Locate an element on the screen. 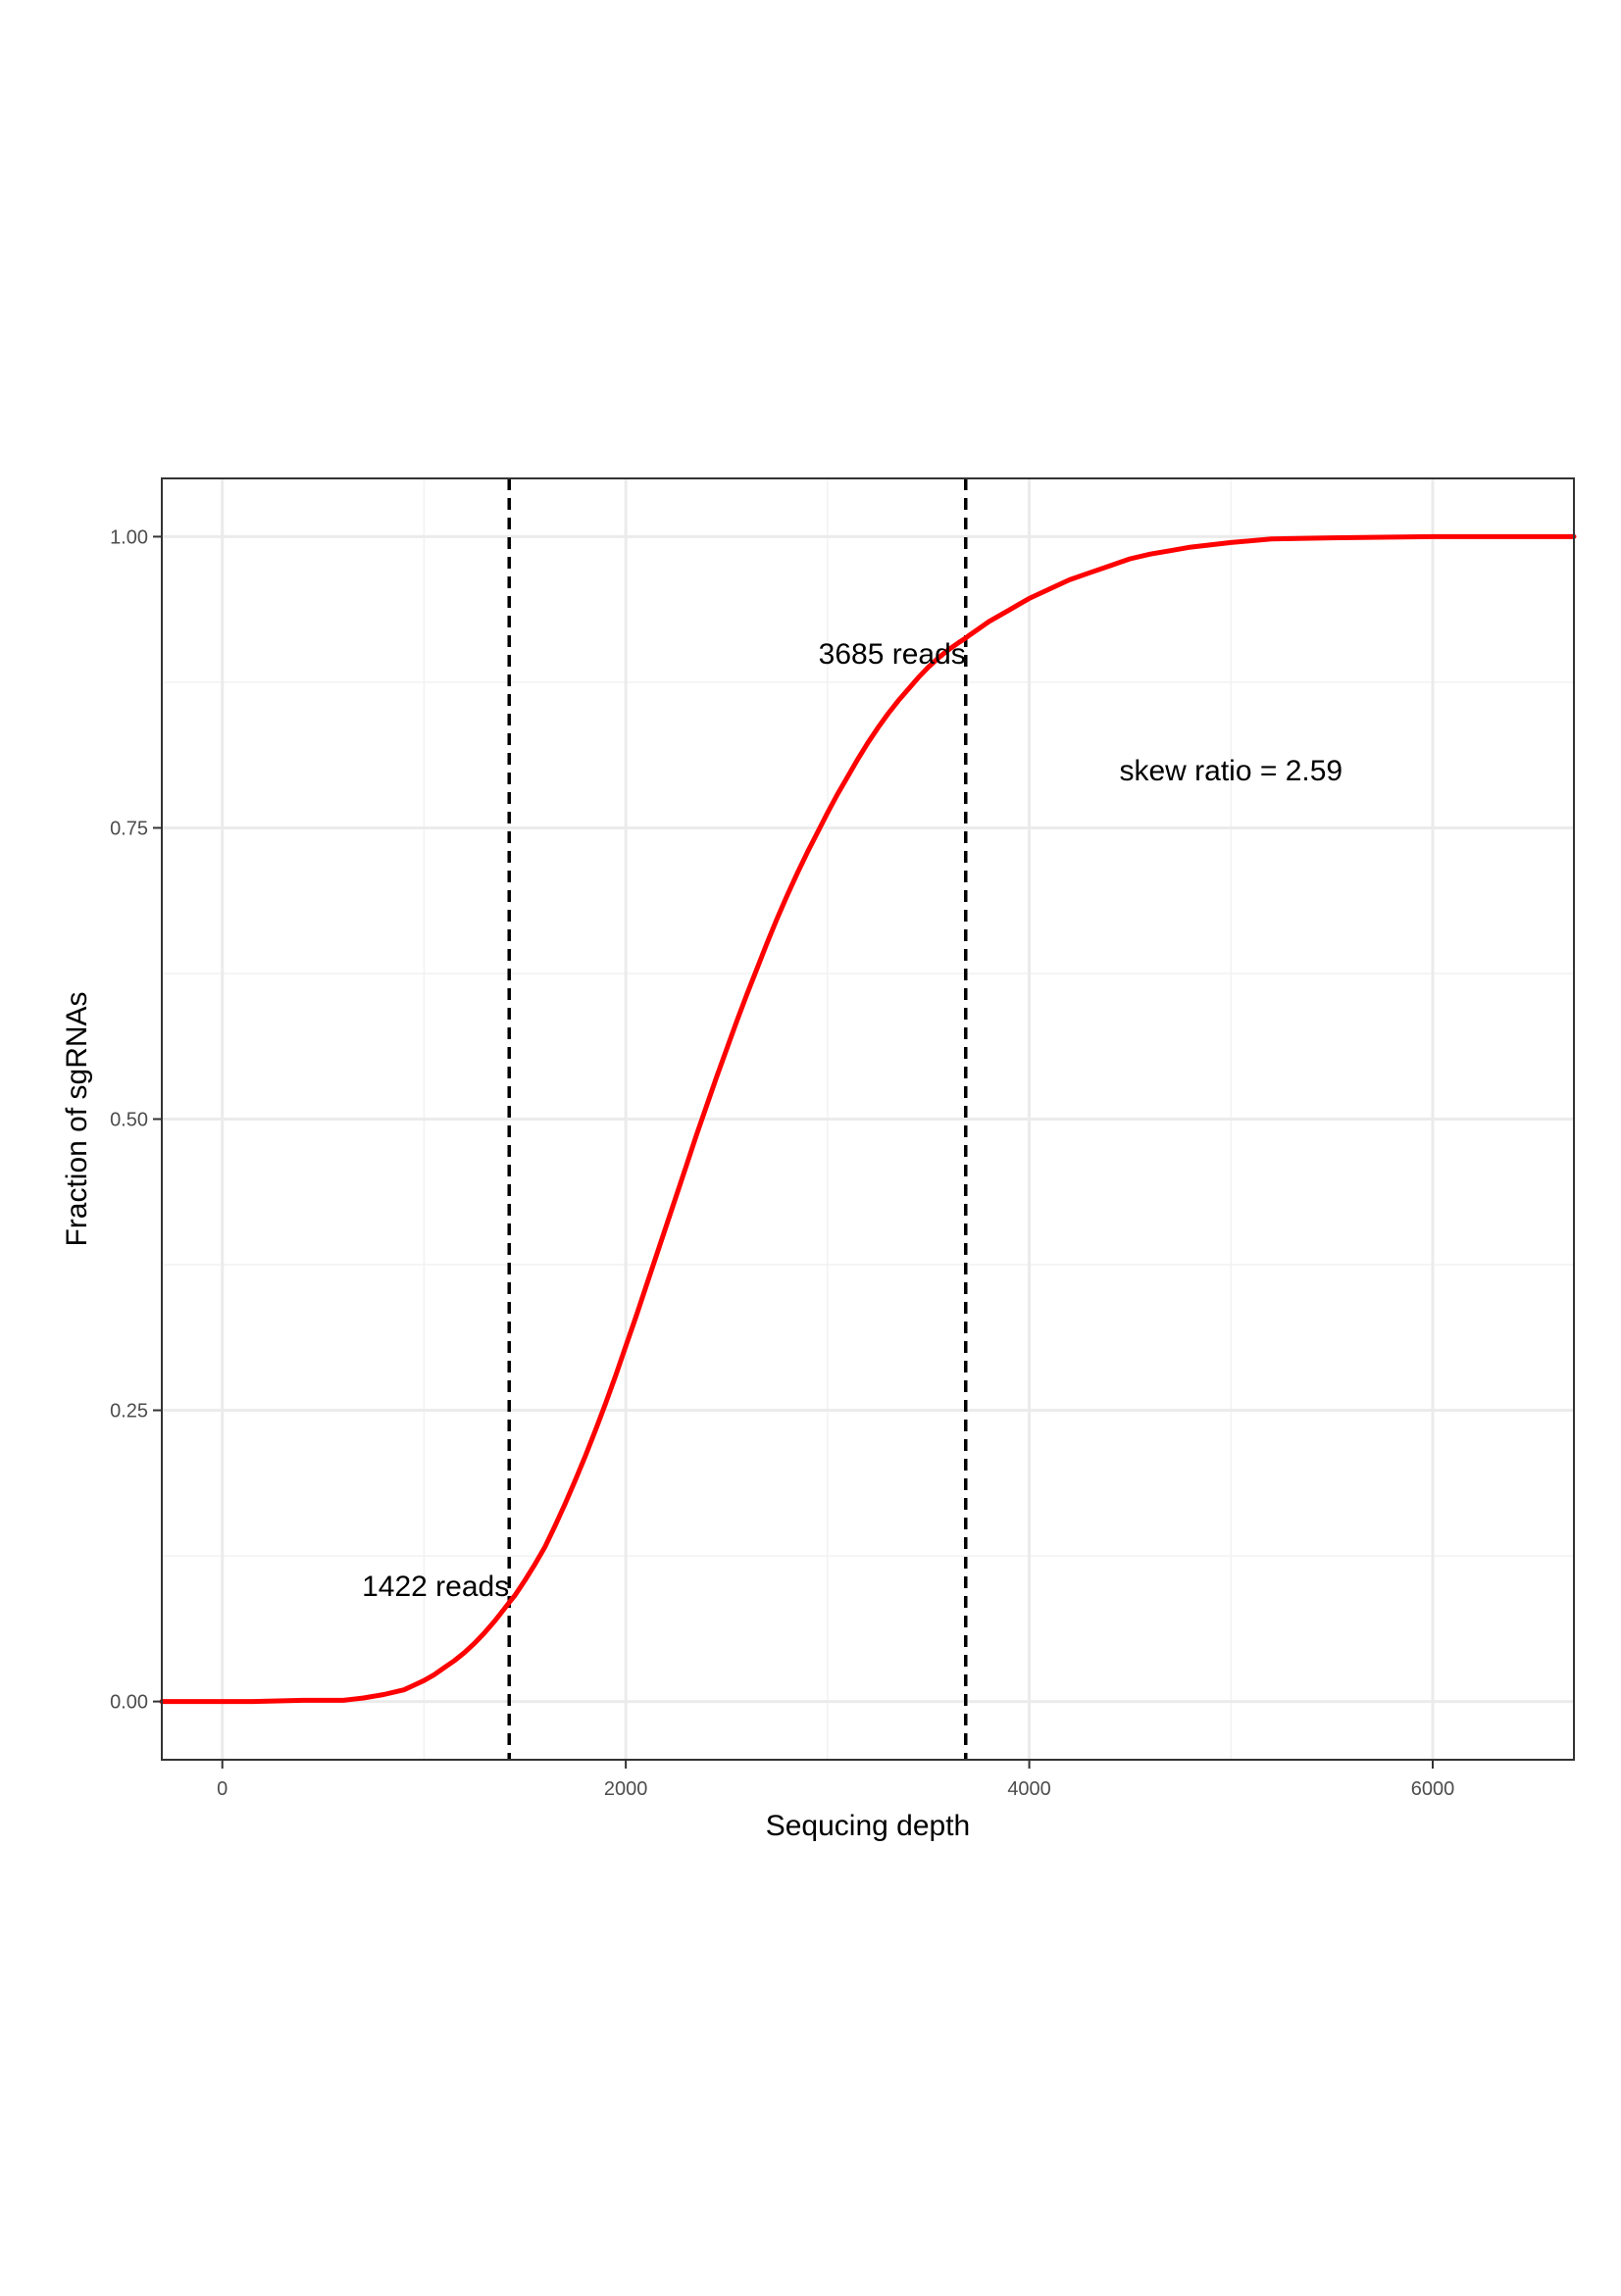 This screenshot has height=2296, width=1621. y-tick-label: 0.75 is located at coordinates (129, 828).